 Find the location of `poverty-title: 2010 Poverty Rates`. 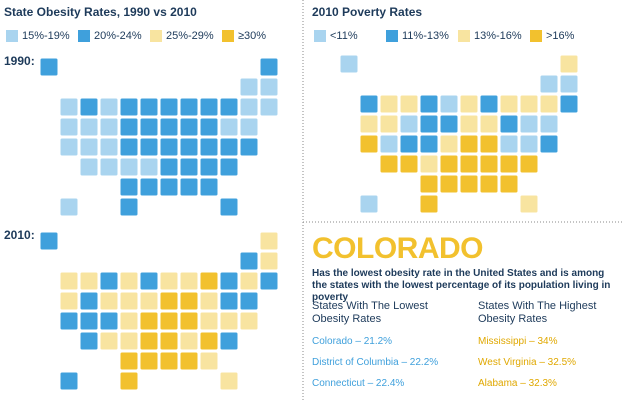

poverty-title: 2010 Poverty Rates is located at coordinates (367, 12).